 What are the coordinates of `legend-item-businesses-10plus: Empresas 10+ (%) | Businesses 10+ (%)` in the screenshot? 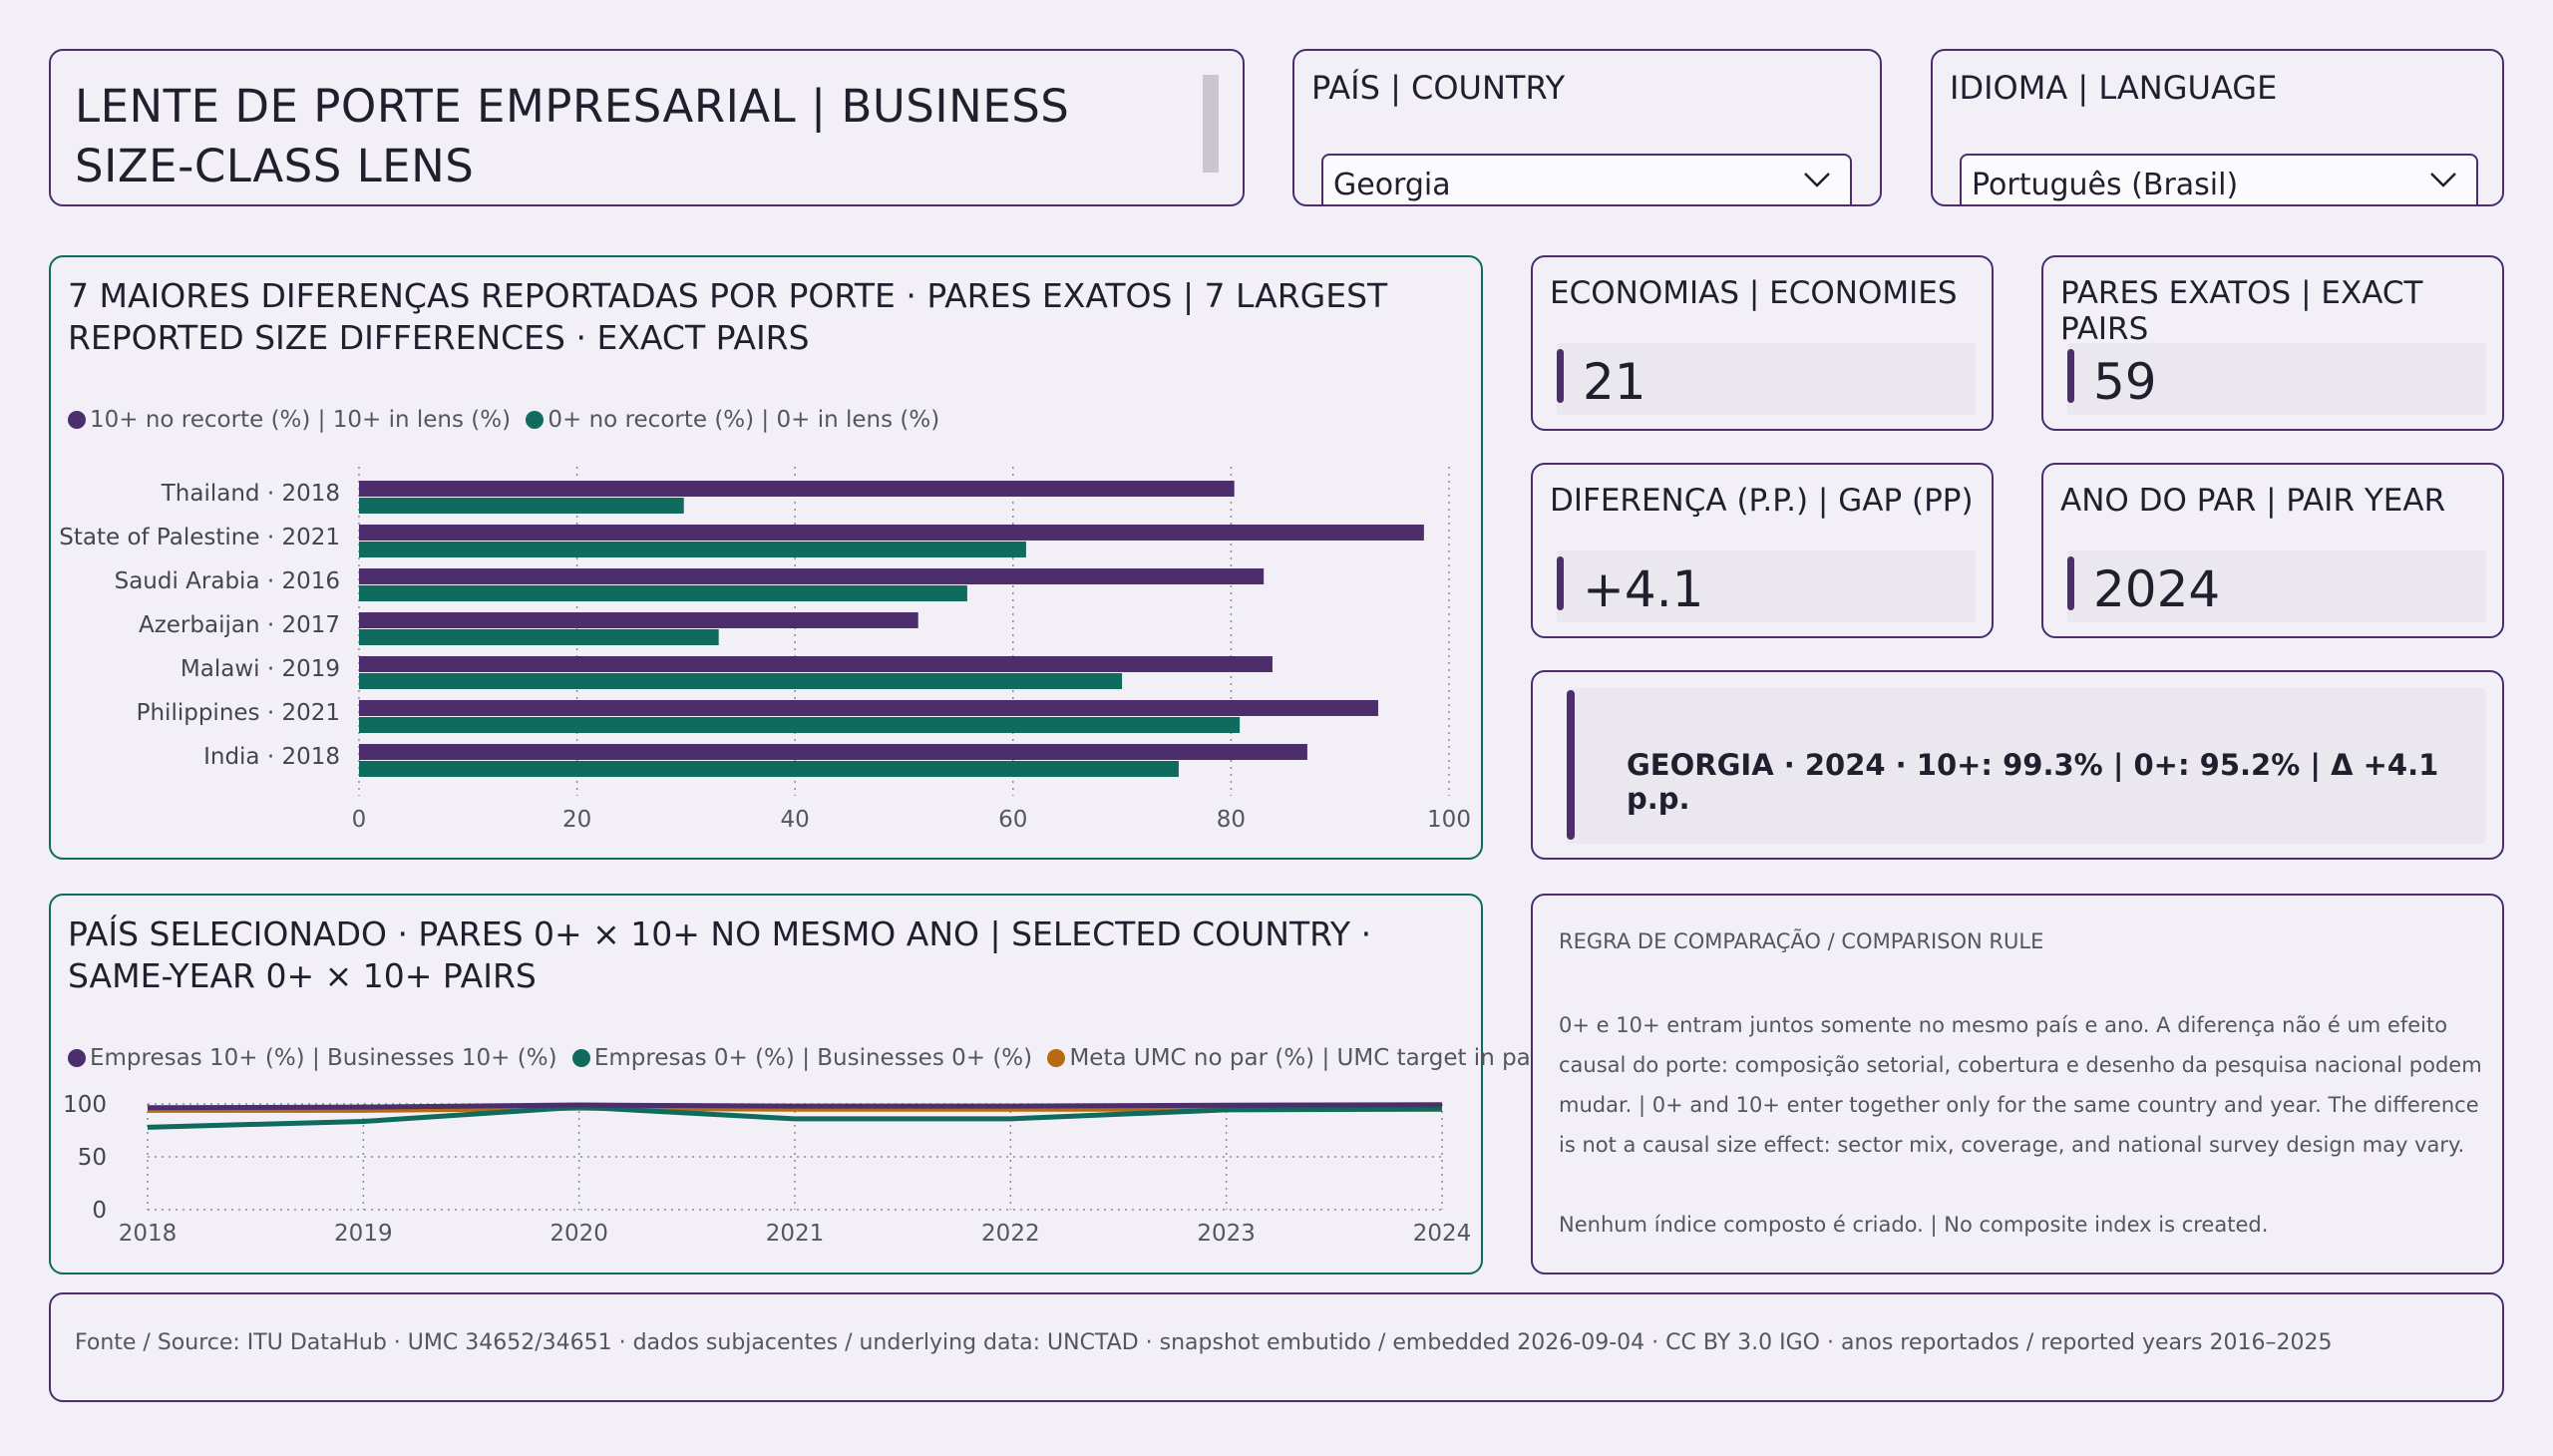 It's located at (313, 1058).